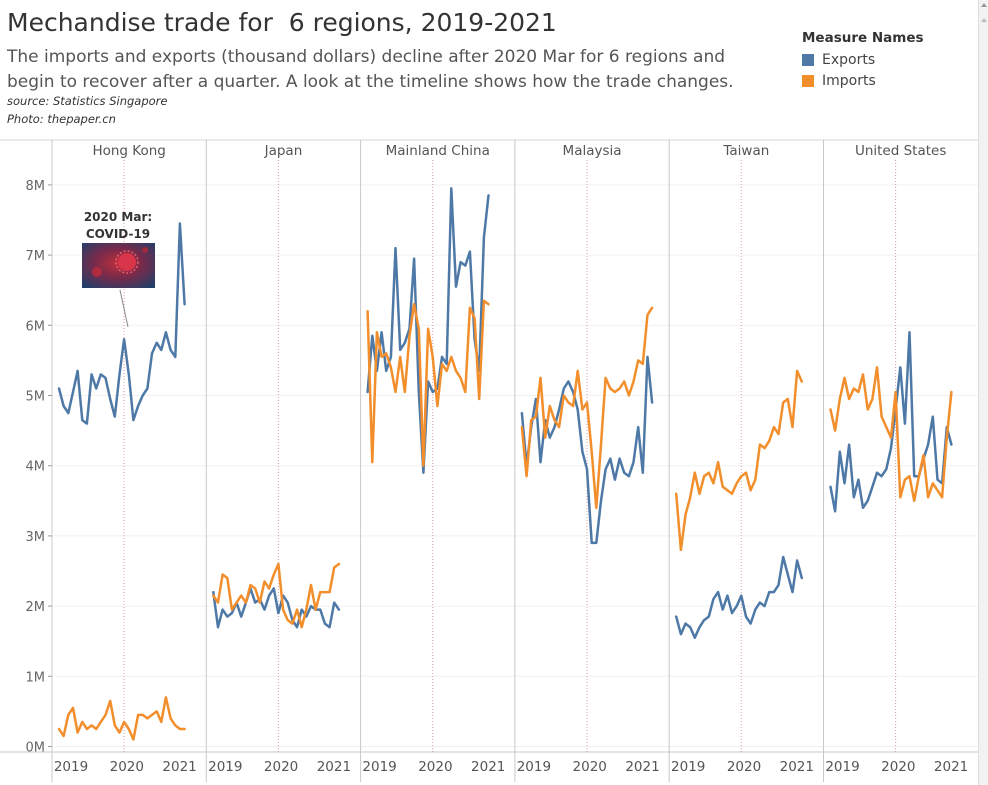 The image size is (988, 785). Describe the element at coordinates (984, 20) in the screenshot. I see `scroll-up-secondary-icon` at that location.